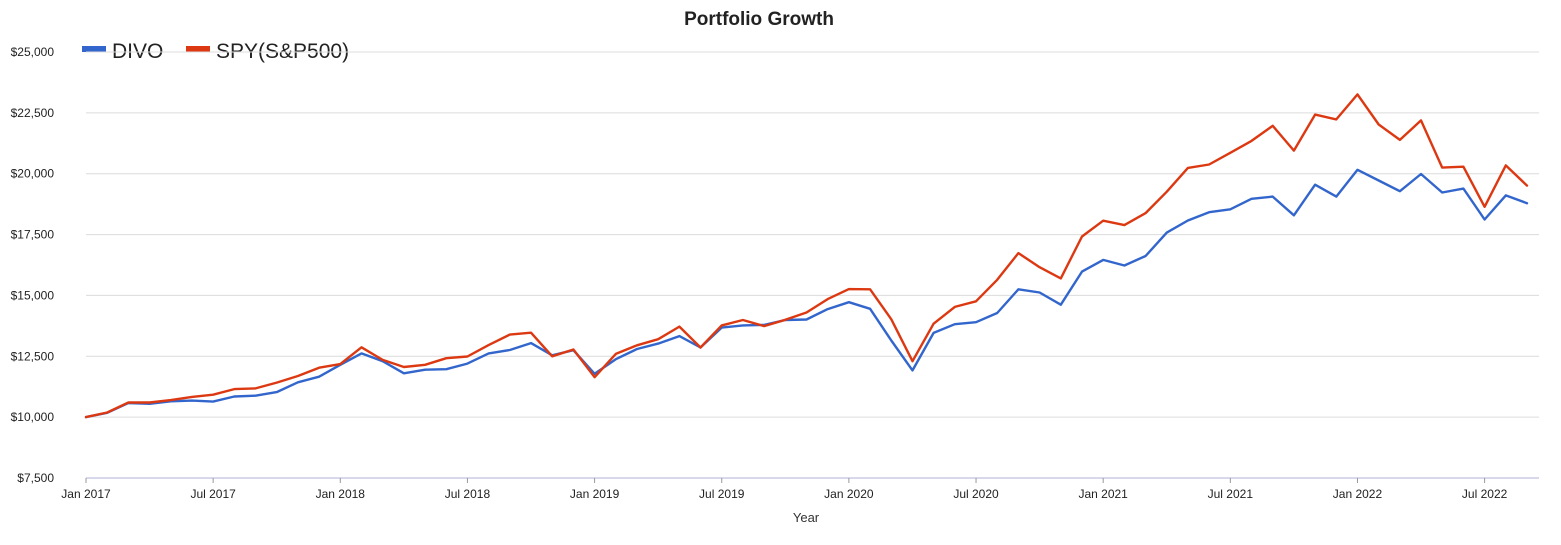 The image size is (1561, 545). I want to click on x-tick-label: Jul 2017, so click(213, 494).